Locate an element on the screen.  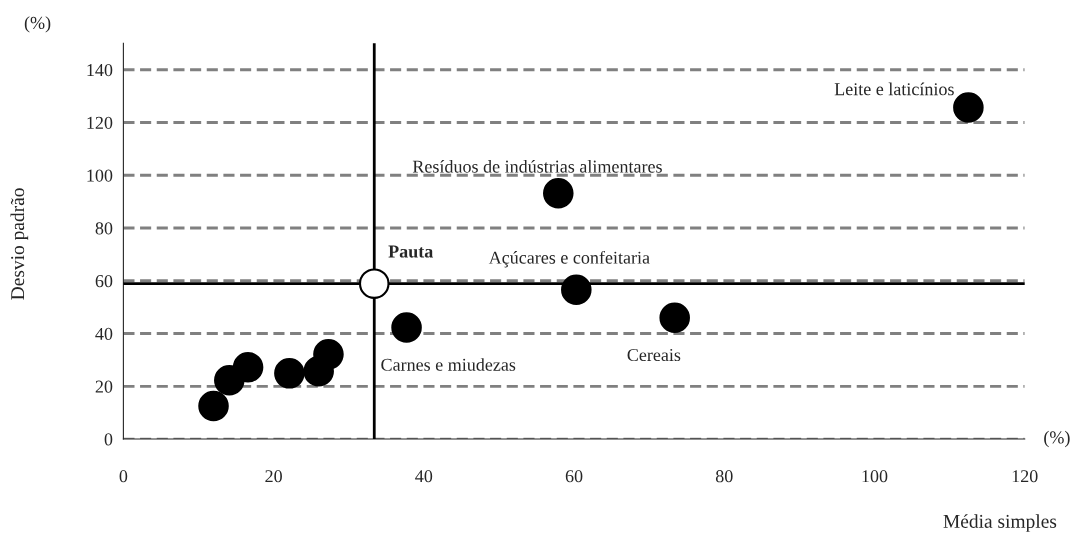
x-tick-label: 100 is located at coordinates (875, 476).